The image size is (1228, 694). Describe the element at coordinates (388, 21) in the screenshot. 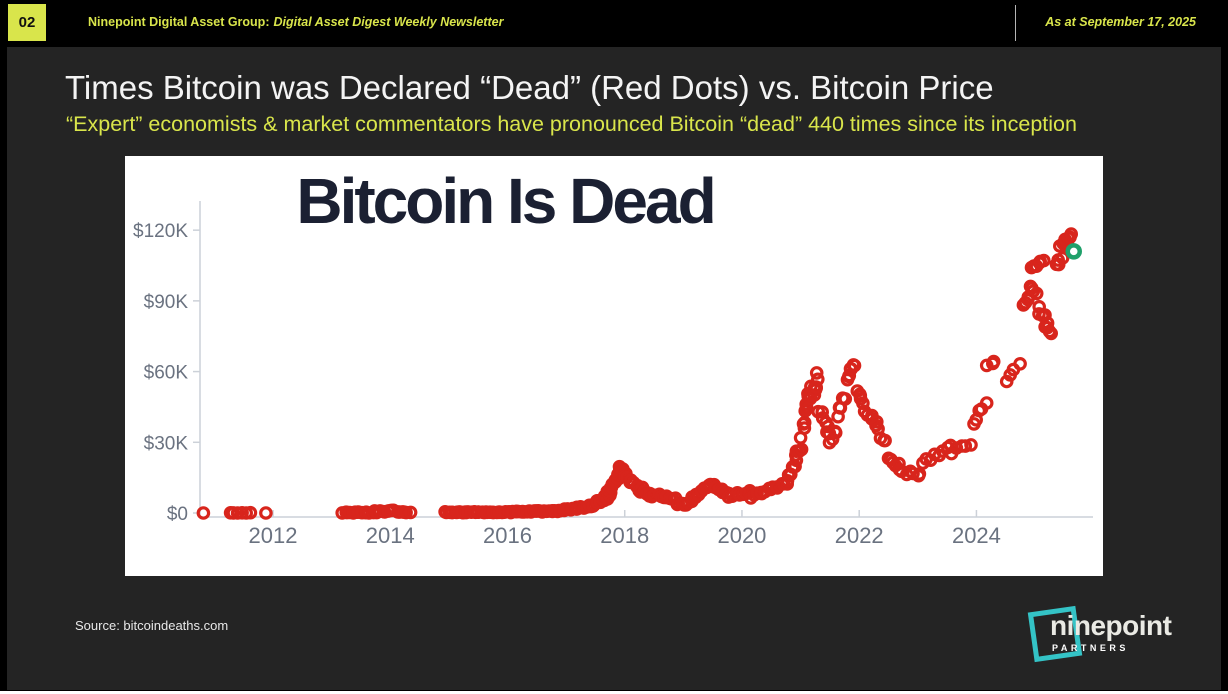

I see `header-title-italic: Digital Asset Digest Weekly Newsletter` at that location.